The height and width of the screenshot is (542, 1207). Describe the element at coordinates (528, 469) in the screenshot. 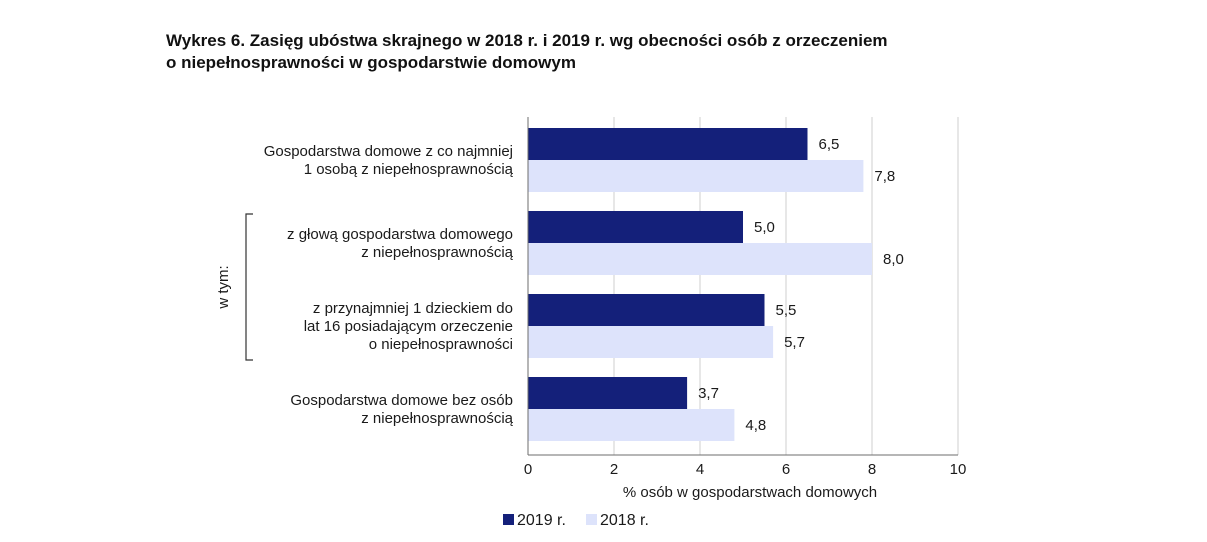

I see `x-tick-label-0: 0` at that location.